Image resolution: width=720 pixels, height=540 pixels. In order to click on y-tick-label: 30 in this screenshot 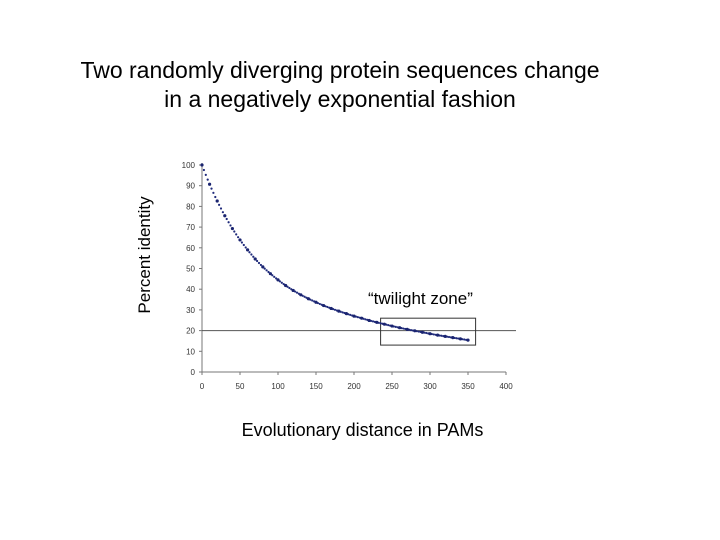, I will do `click(190, 310)`.